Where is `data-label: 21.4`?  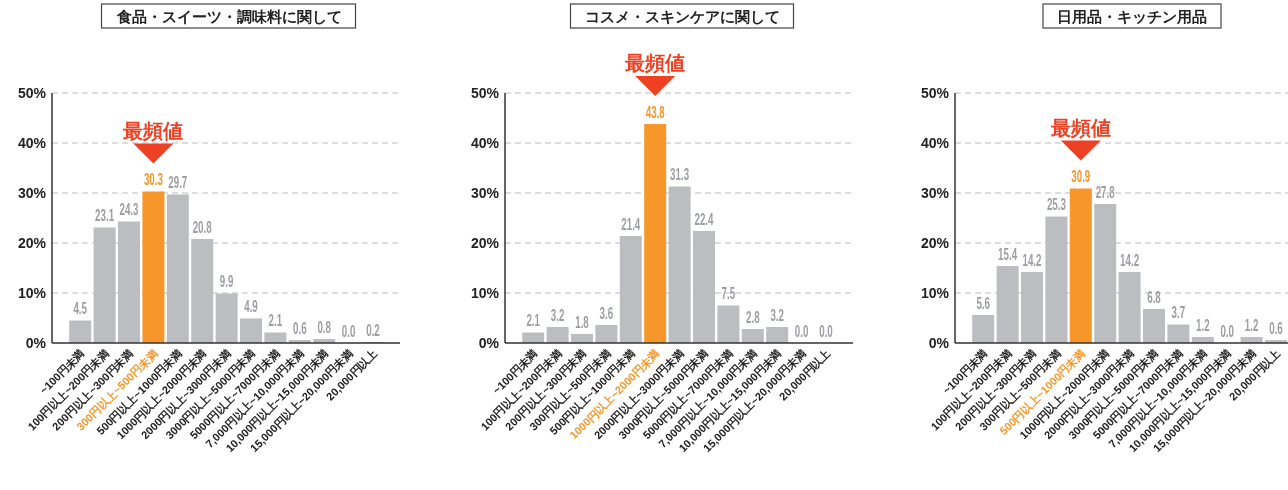
data-label: 21.4 is located at coordinates (631, 224).